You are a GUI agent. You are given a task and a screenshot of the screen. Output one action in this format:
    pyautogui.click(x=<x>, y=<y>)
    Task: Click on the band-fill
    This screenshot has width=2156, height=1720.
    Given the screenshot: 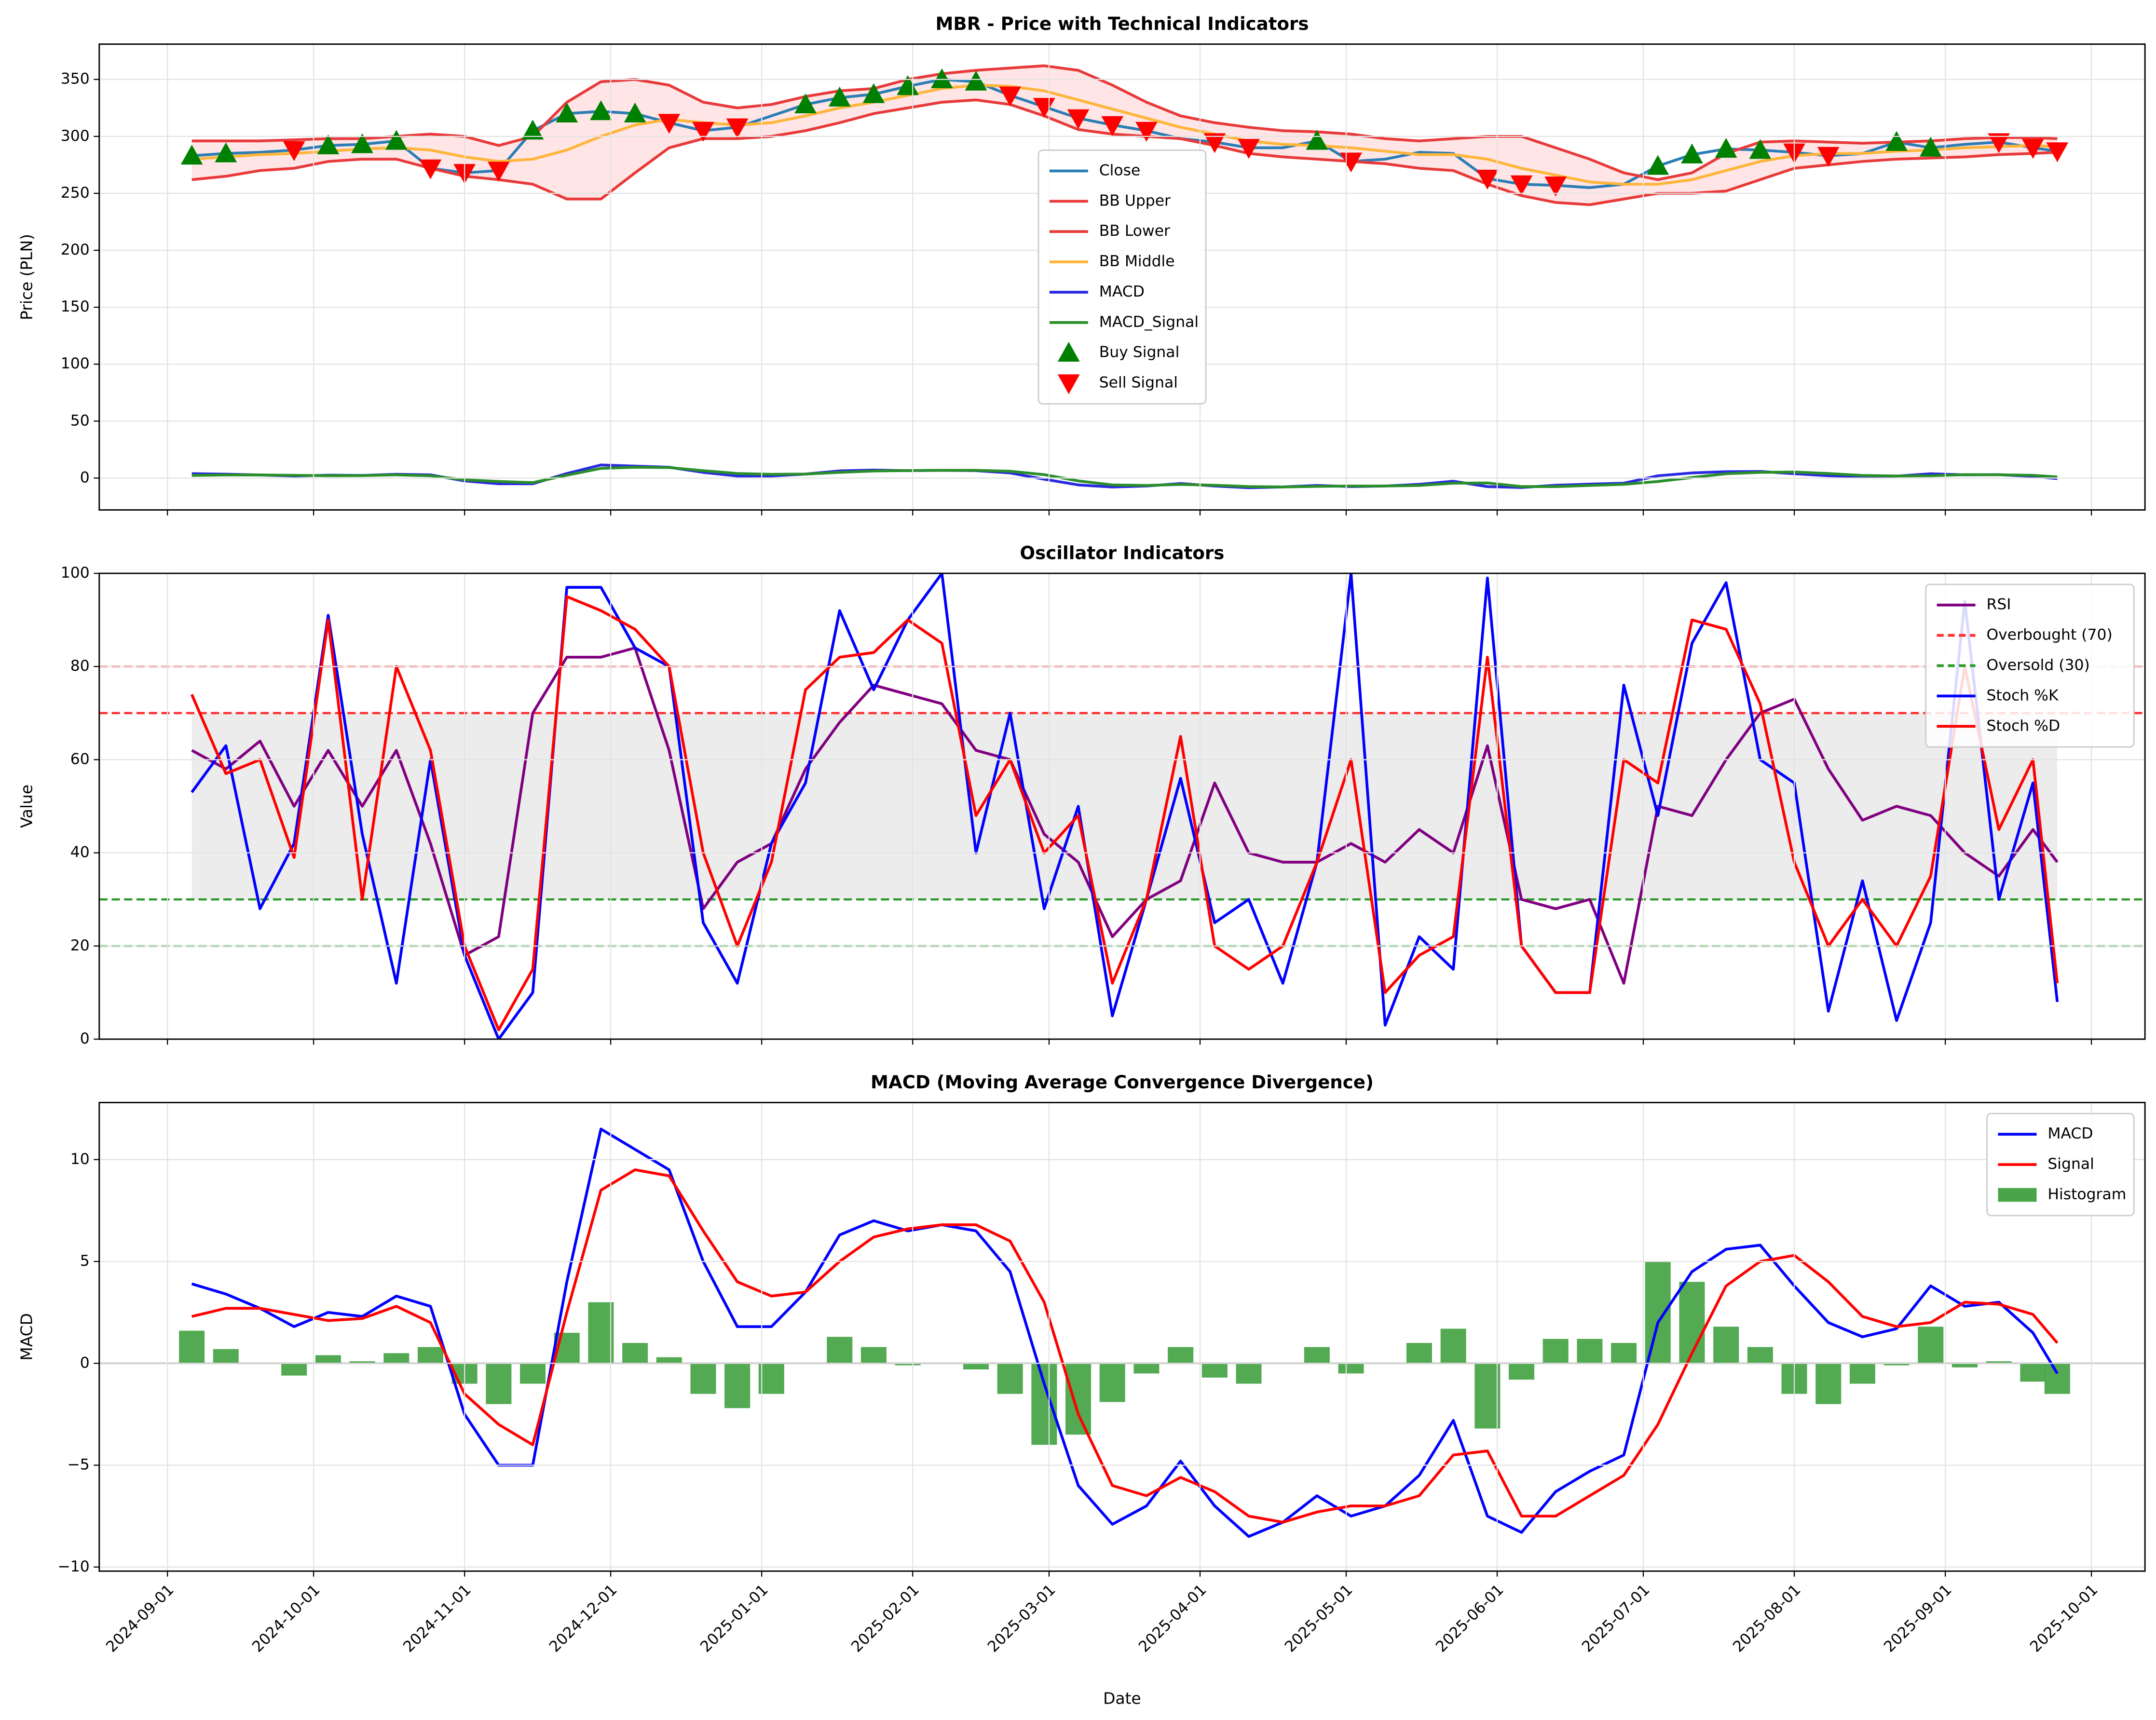 What is the action you would take?
    pyautogui.click(x=1124, y=806)
    